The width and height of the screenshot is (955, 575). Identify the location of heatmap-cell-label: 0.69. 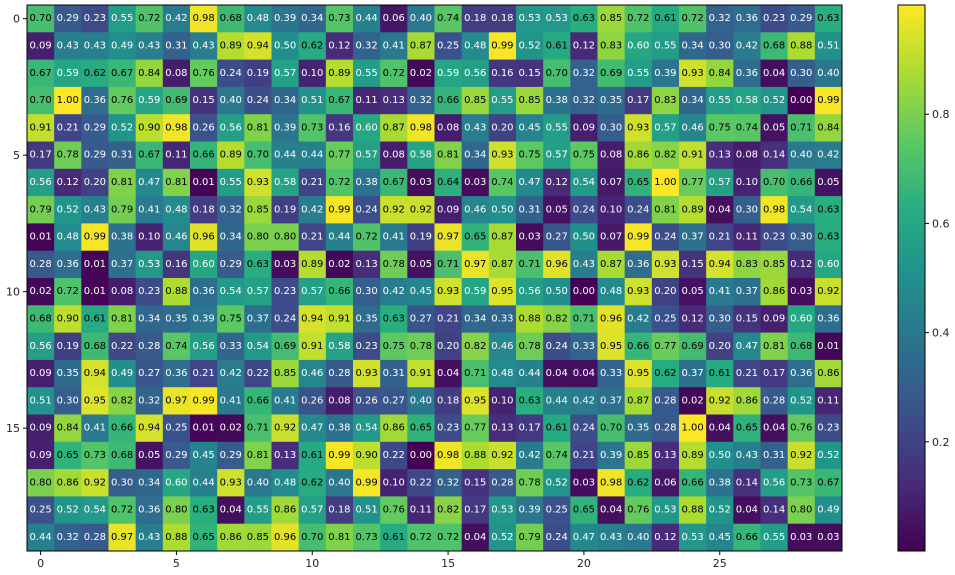
(692, 346).